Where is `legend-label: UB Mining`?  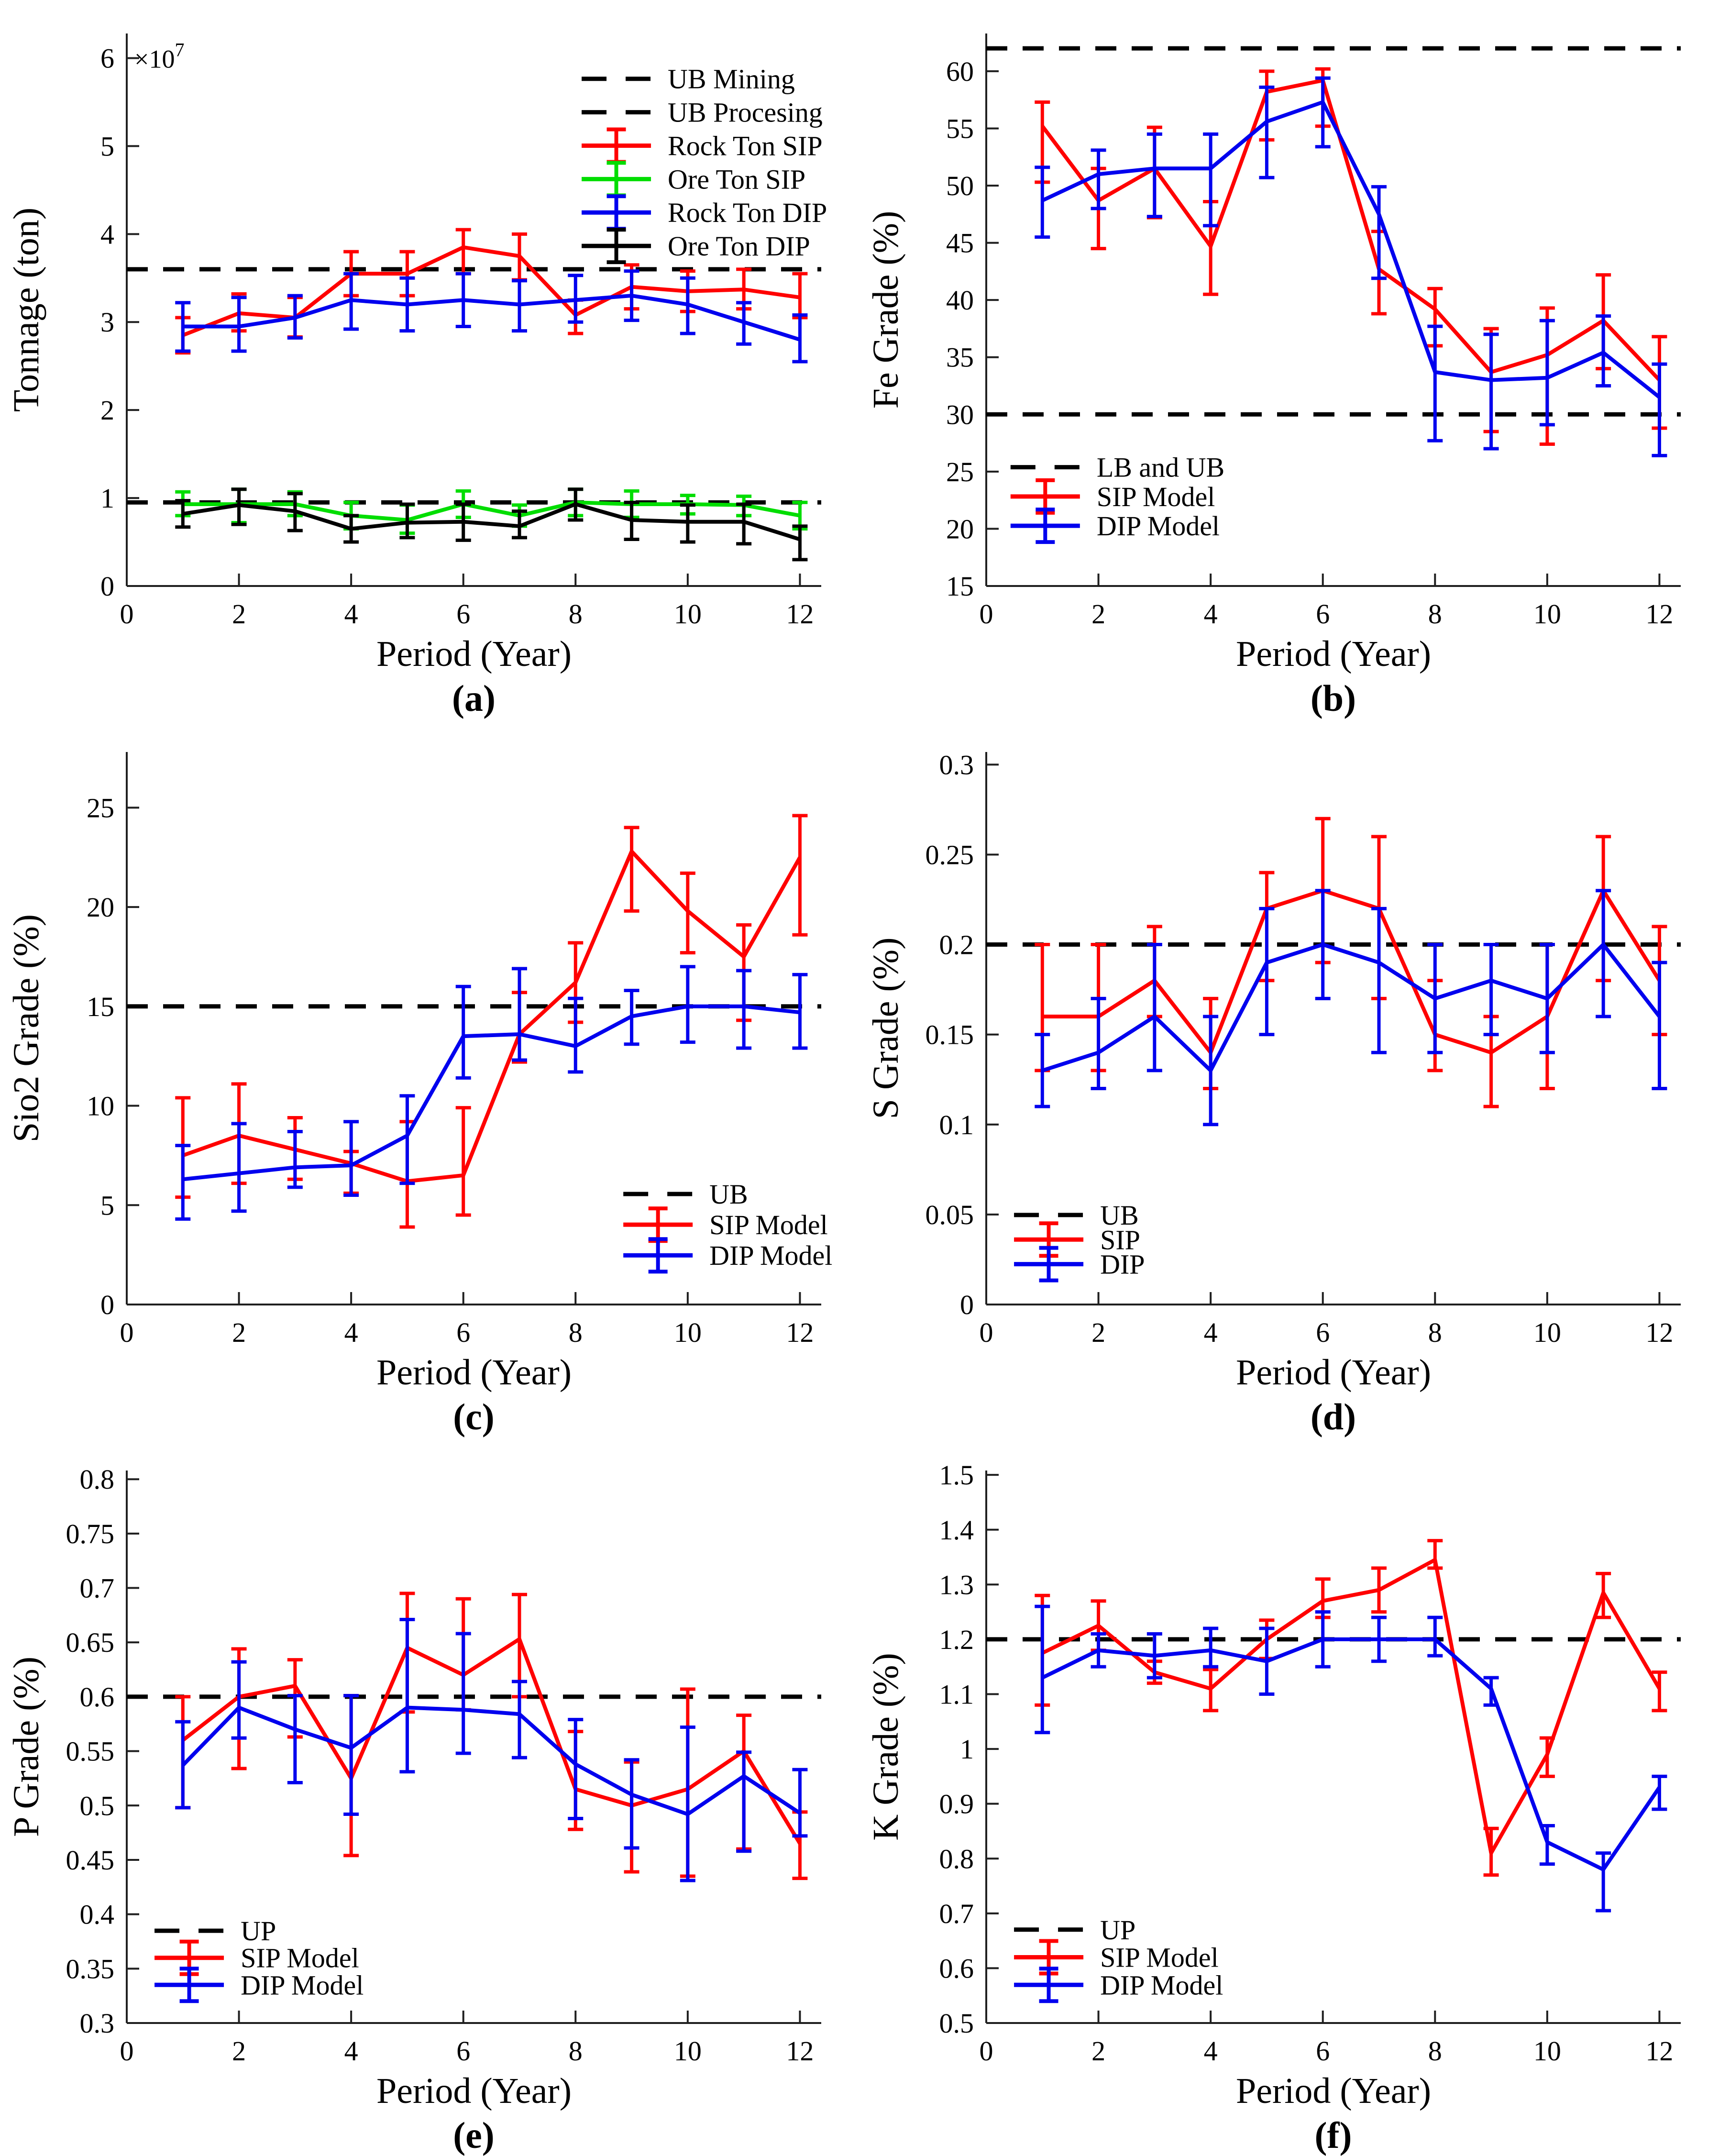 legend-label: UB Mining is located at coordinates (731, 80).